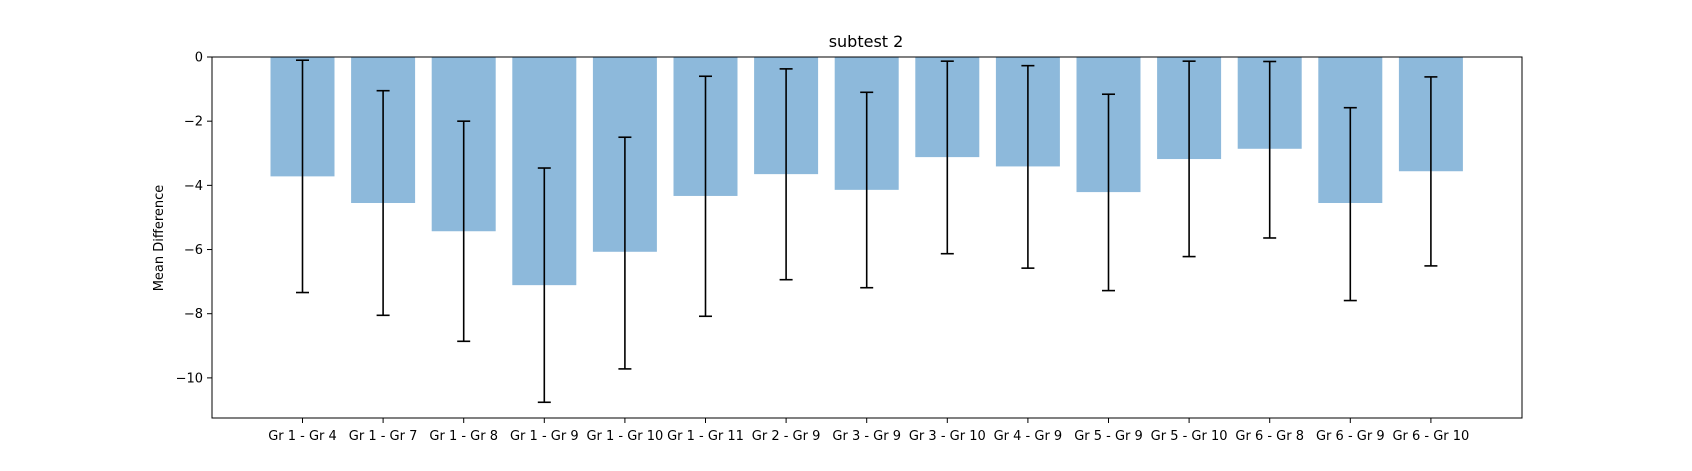 Image resolution: width=1692 pixels, height=471 pixels. What do you see at coordinates (193, 250) in the screenshot?
I see `y-tick-label: −6` at bounding box center [193, 250].